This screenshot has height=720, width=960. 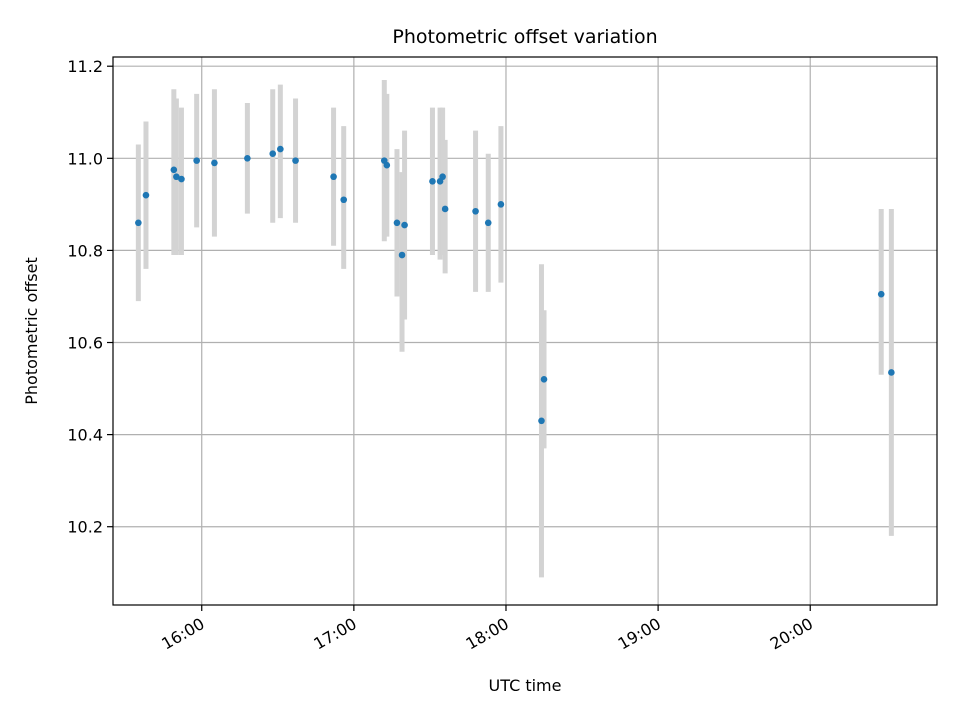 I want to click on x-axis-label: UTC time, so click(x=525, y=685).